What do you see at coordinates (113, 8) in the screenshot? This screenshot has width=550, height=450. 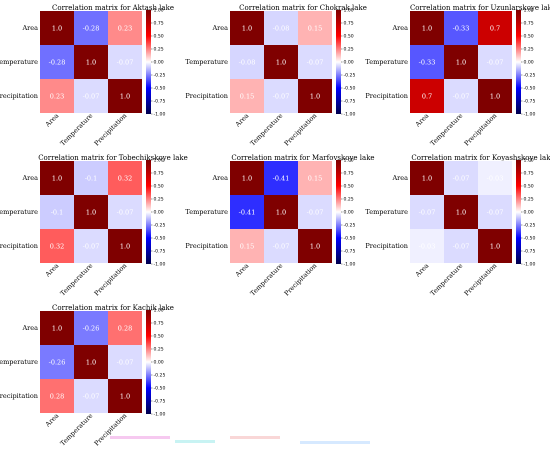 I see `chart-title: Correlation matrix for Aktash lake` at bounding box center [113, 8].